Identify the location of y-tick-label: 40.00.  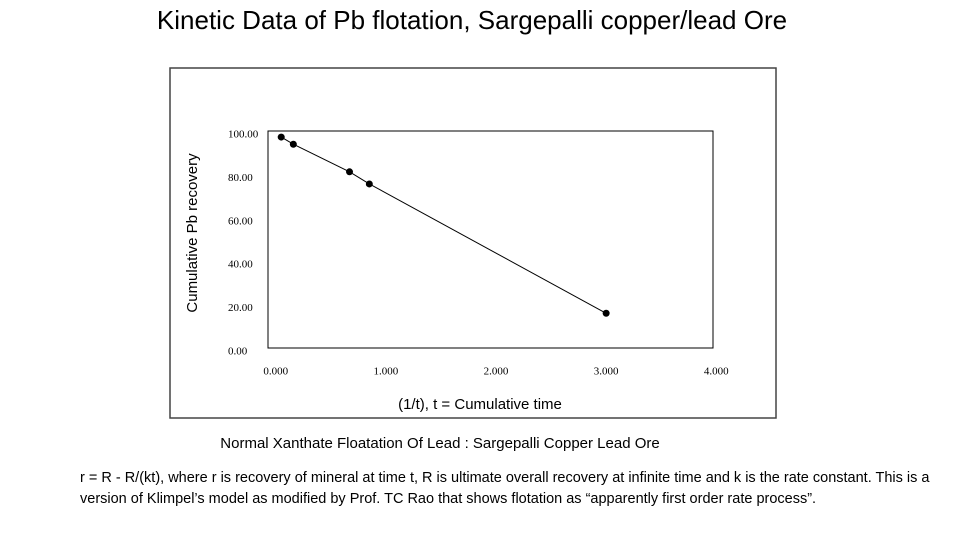
(240, 265).